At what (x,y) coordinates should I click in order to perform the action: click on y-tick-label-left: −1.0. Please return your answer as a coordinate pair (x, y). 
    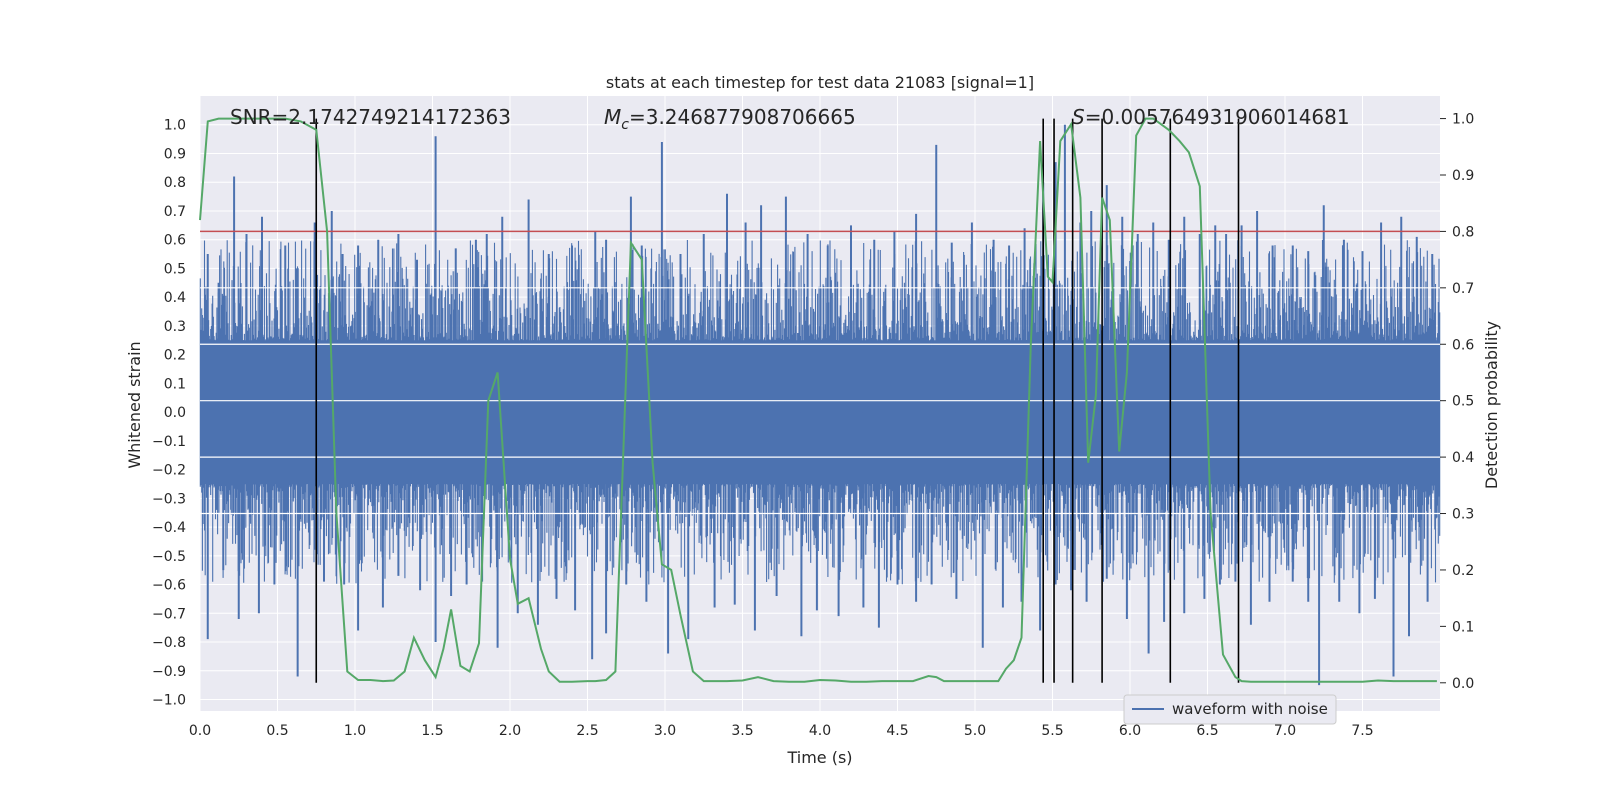
    Looking at the image, I should click on (169, 701).